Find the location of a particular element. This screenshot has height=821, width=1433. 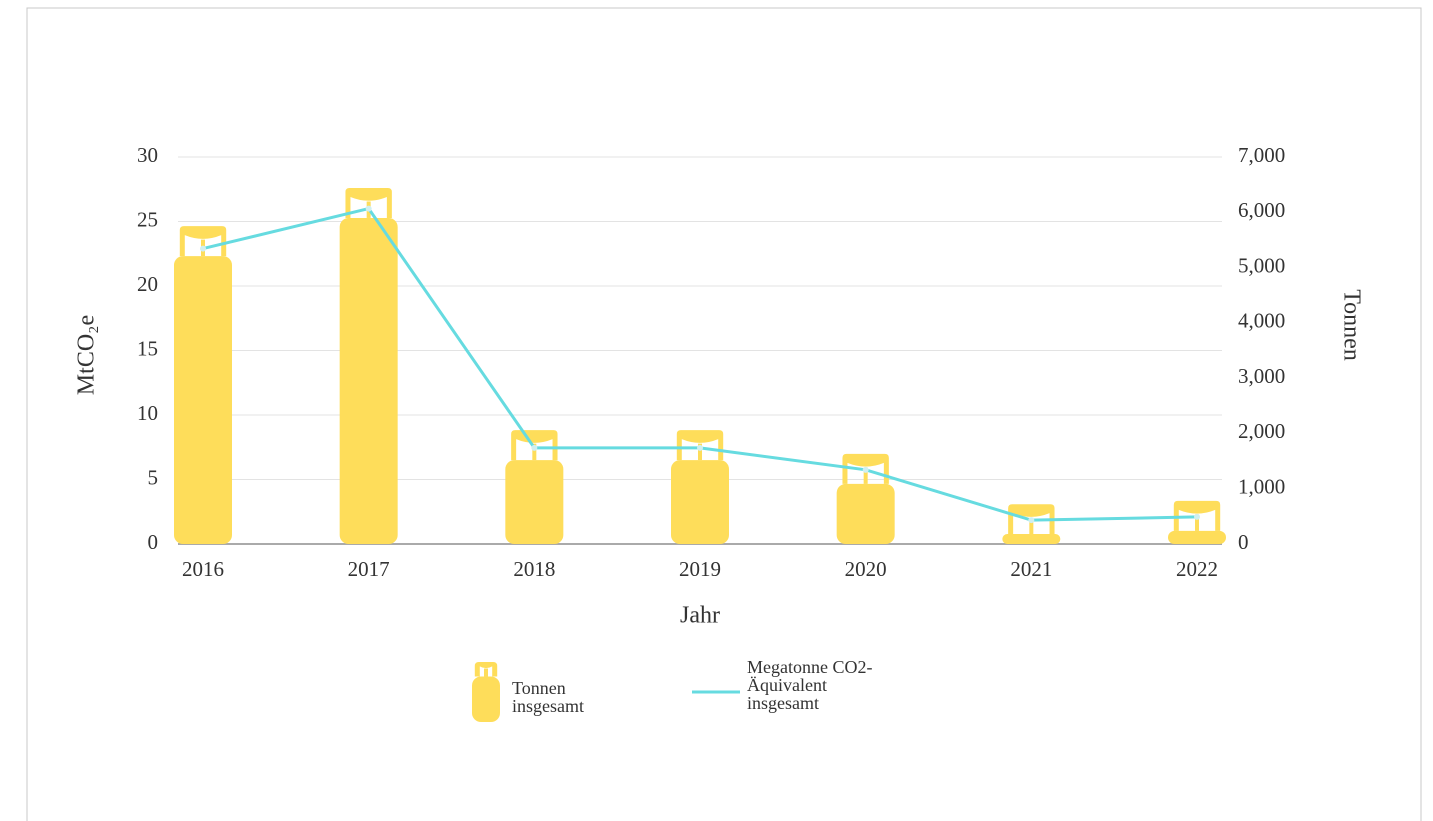

x-tick-label: 2016 is located at coordinates (203, 569).